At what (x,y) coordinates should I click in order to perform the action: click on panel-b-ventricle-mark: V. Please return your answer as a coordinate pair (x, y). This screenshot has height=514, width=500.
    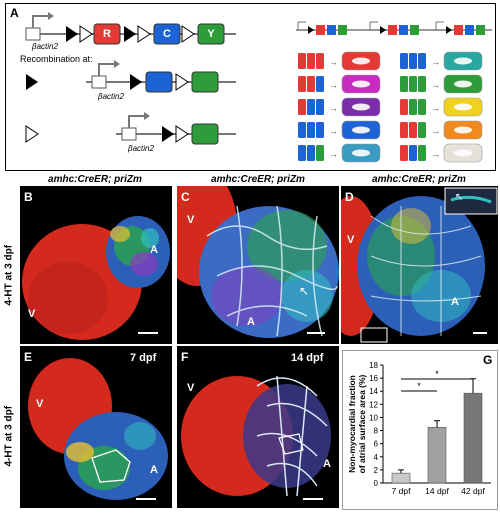
    Looking at the image, I should click on (32, 314).